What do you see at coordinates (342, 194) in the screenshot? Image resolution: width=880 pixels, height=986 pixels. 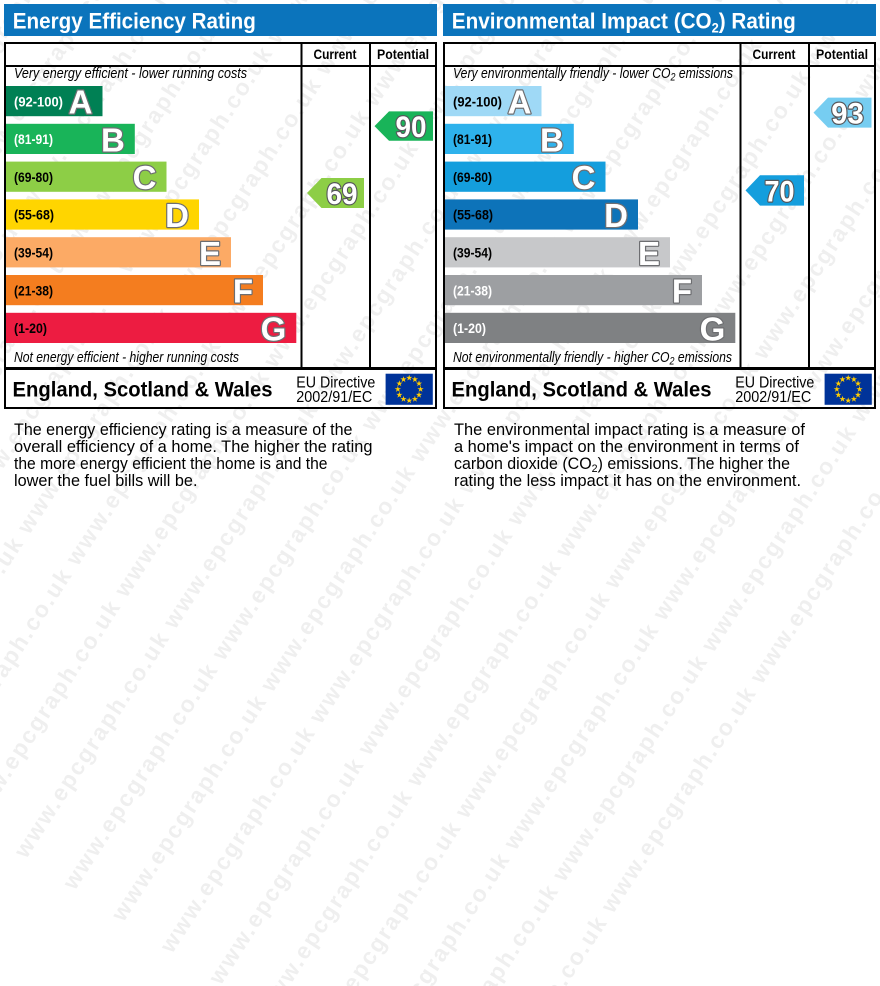 I see `svg-text: 69` at bounding box center [342, 194].